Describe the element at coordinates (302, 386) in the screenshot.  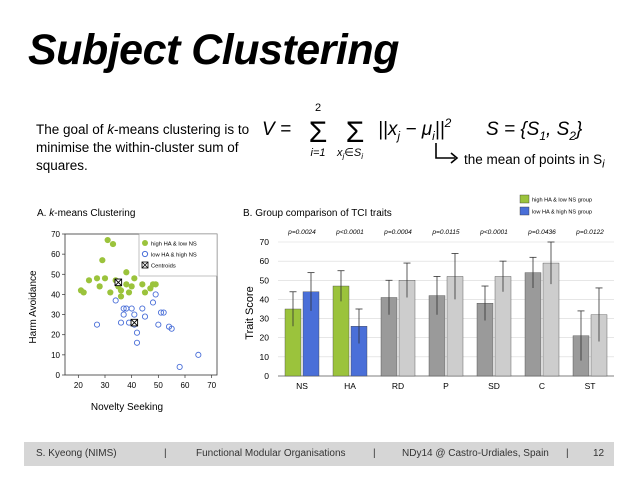
I see `bar-category-label: NS` at that location.